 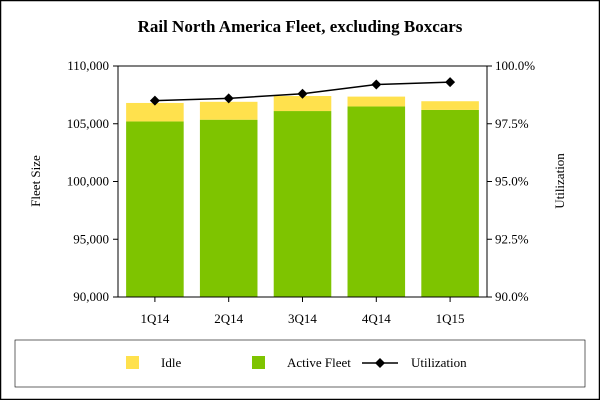 I want to click on right-axis-ticks: 90.0% 92.5% 95.0% 97.5% 100.0%, so click(x=511, y=181).